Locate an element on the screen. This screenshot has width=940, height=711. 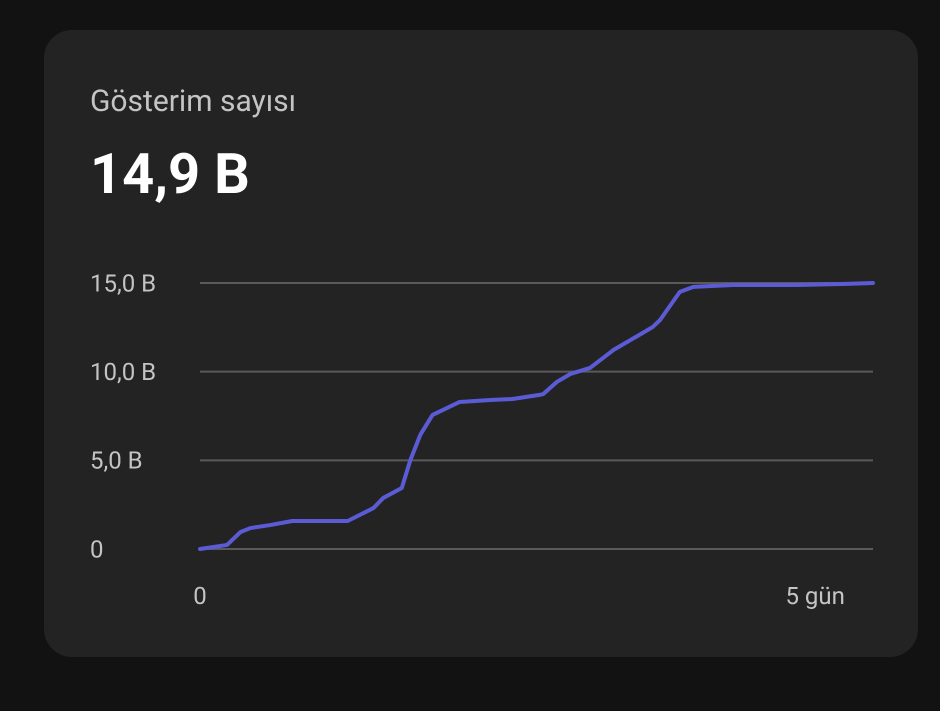
chart-title: Gösterim sayısı is located at coordinates (193, 101).